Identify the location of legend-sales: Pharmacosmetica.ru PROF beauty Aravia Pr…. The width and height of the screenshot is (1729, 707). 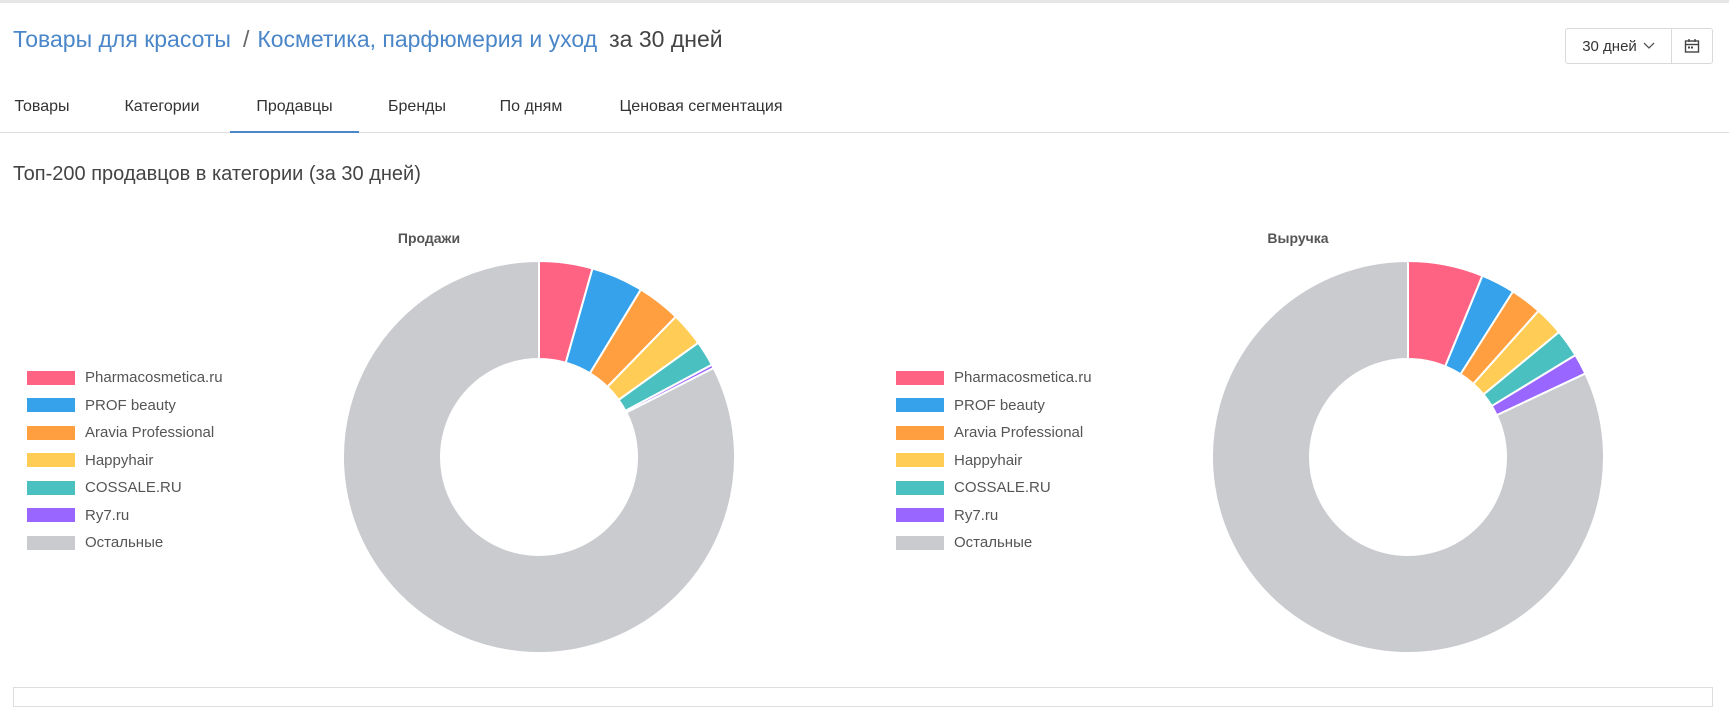
(125, 460).